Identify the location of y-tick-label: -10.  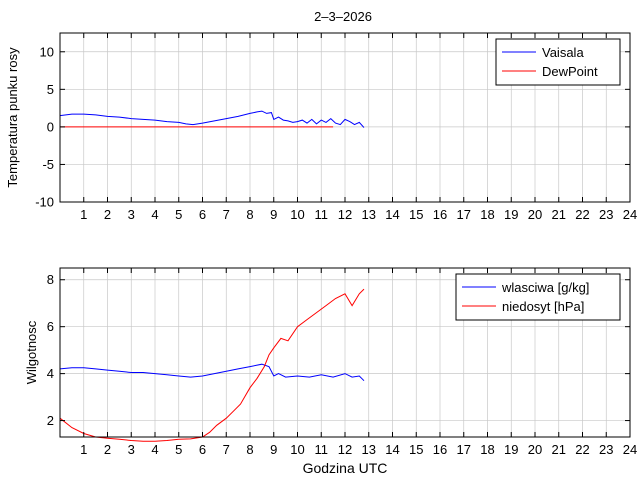
(44, 202).